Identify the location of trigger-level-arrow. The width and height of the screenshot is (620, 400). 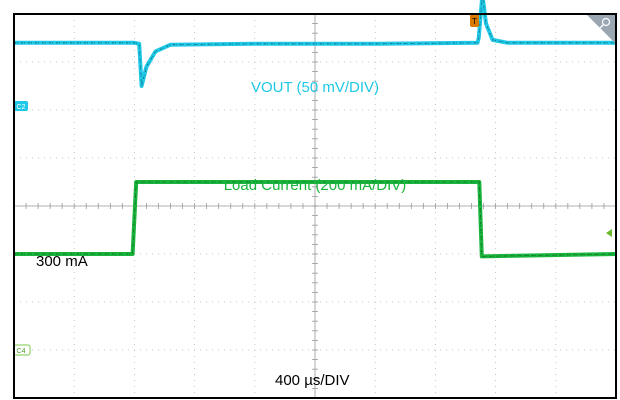
(609, 233).